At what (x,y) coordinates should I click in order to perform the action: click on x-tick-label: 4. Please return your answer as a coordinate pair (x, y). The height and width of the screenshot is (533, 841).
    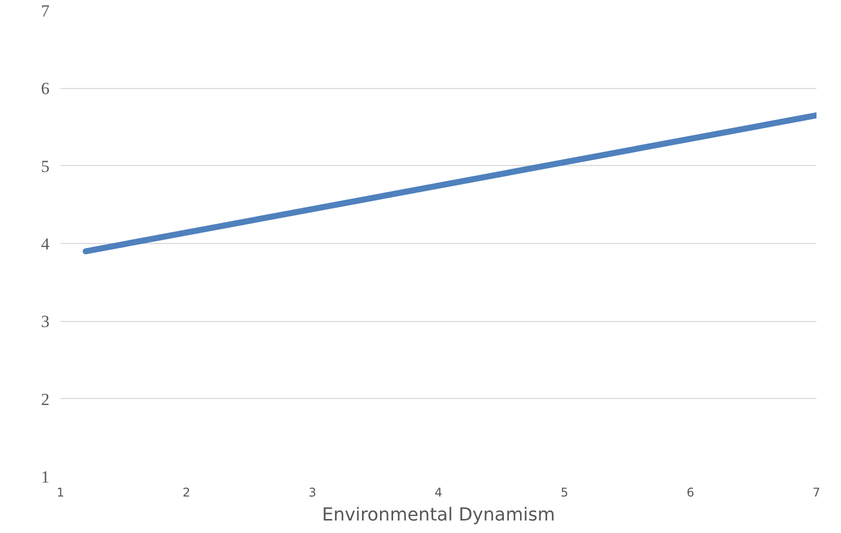
    Looking at the image, I should click on (438, 493).